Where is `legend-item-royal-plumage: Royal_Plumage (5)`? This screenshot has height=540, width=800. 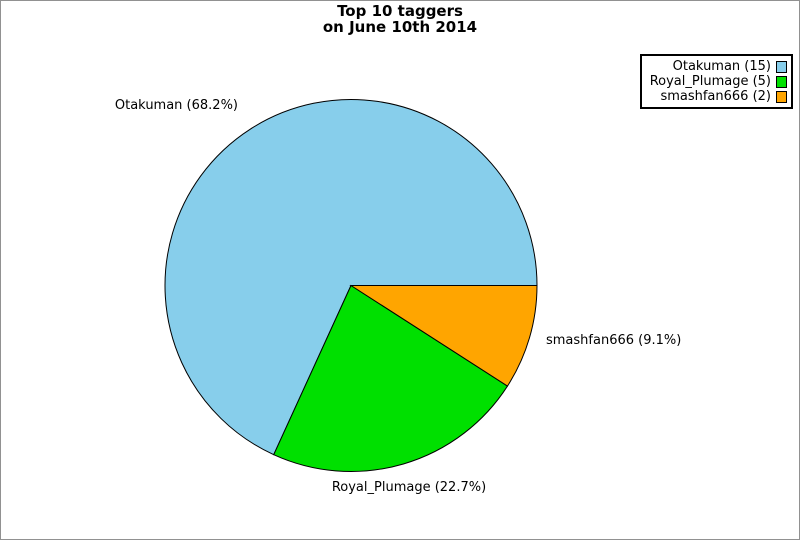 legend-item-royal-plumage: Royal_Plumage (5) is located at coordinates (715, 81).